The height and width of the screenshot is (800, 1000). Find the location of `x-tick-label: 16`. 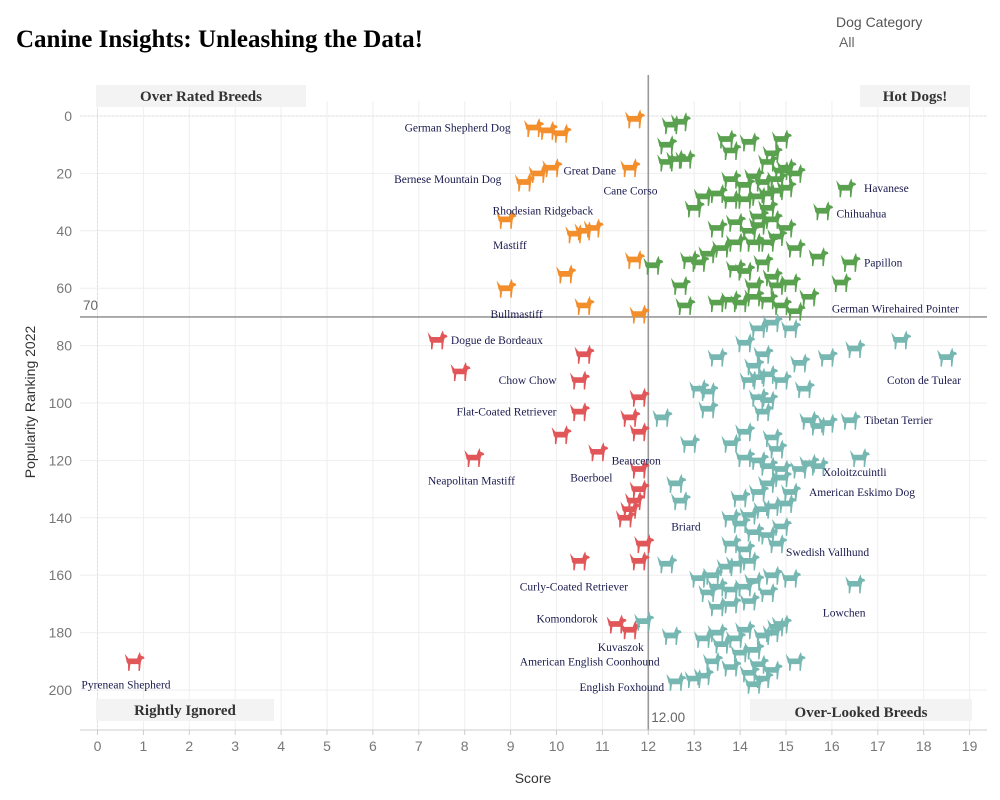

x-tick-label: 16 is located at coordinates (832, 746).